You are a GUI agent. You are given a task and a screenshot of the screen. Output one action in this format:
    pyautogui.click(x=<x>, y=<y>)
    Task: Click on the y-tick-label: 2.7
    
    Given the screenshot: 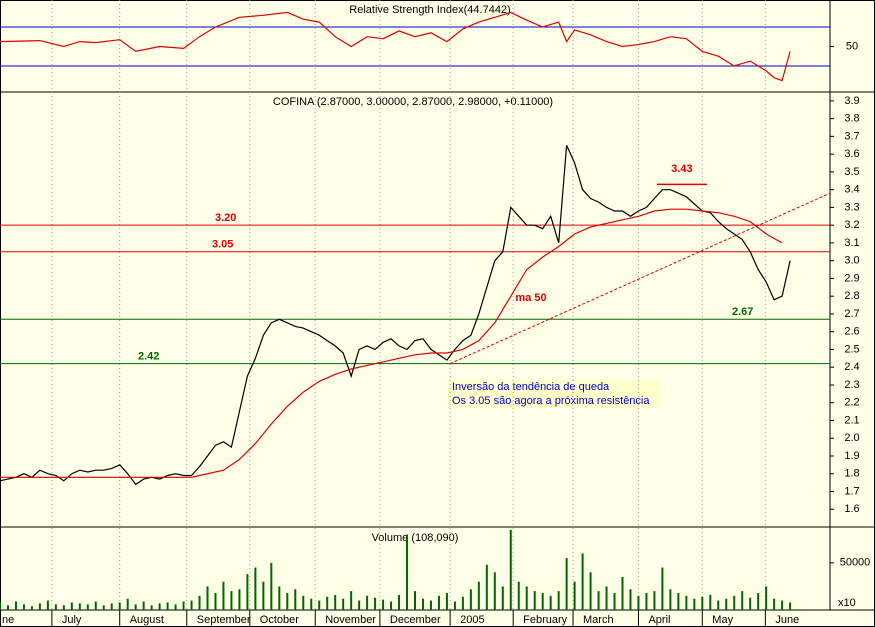 What is the action you would take?
    pyautogui.click(x=851, y=314)
    